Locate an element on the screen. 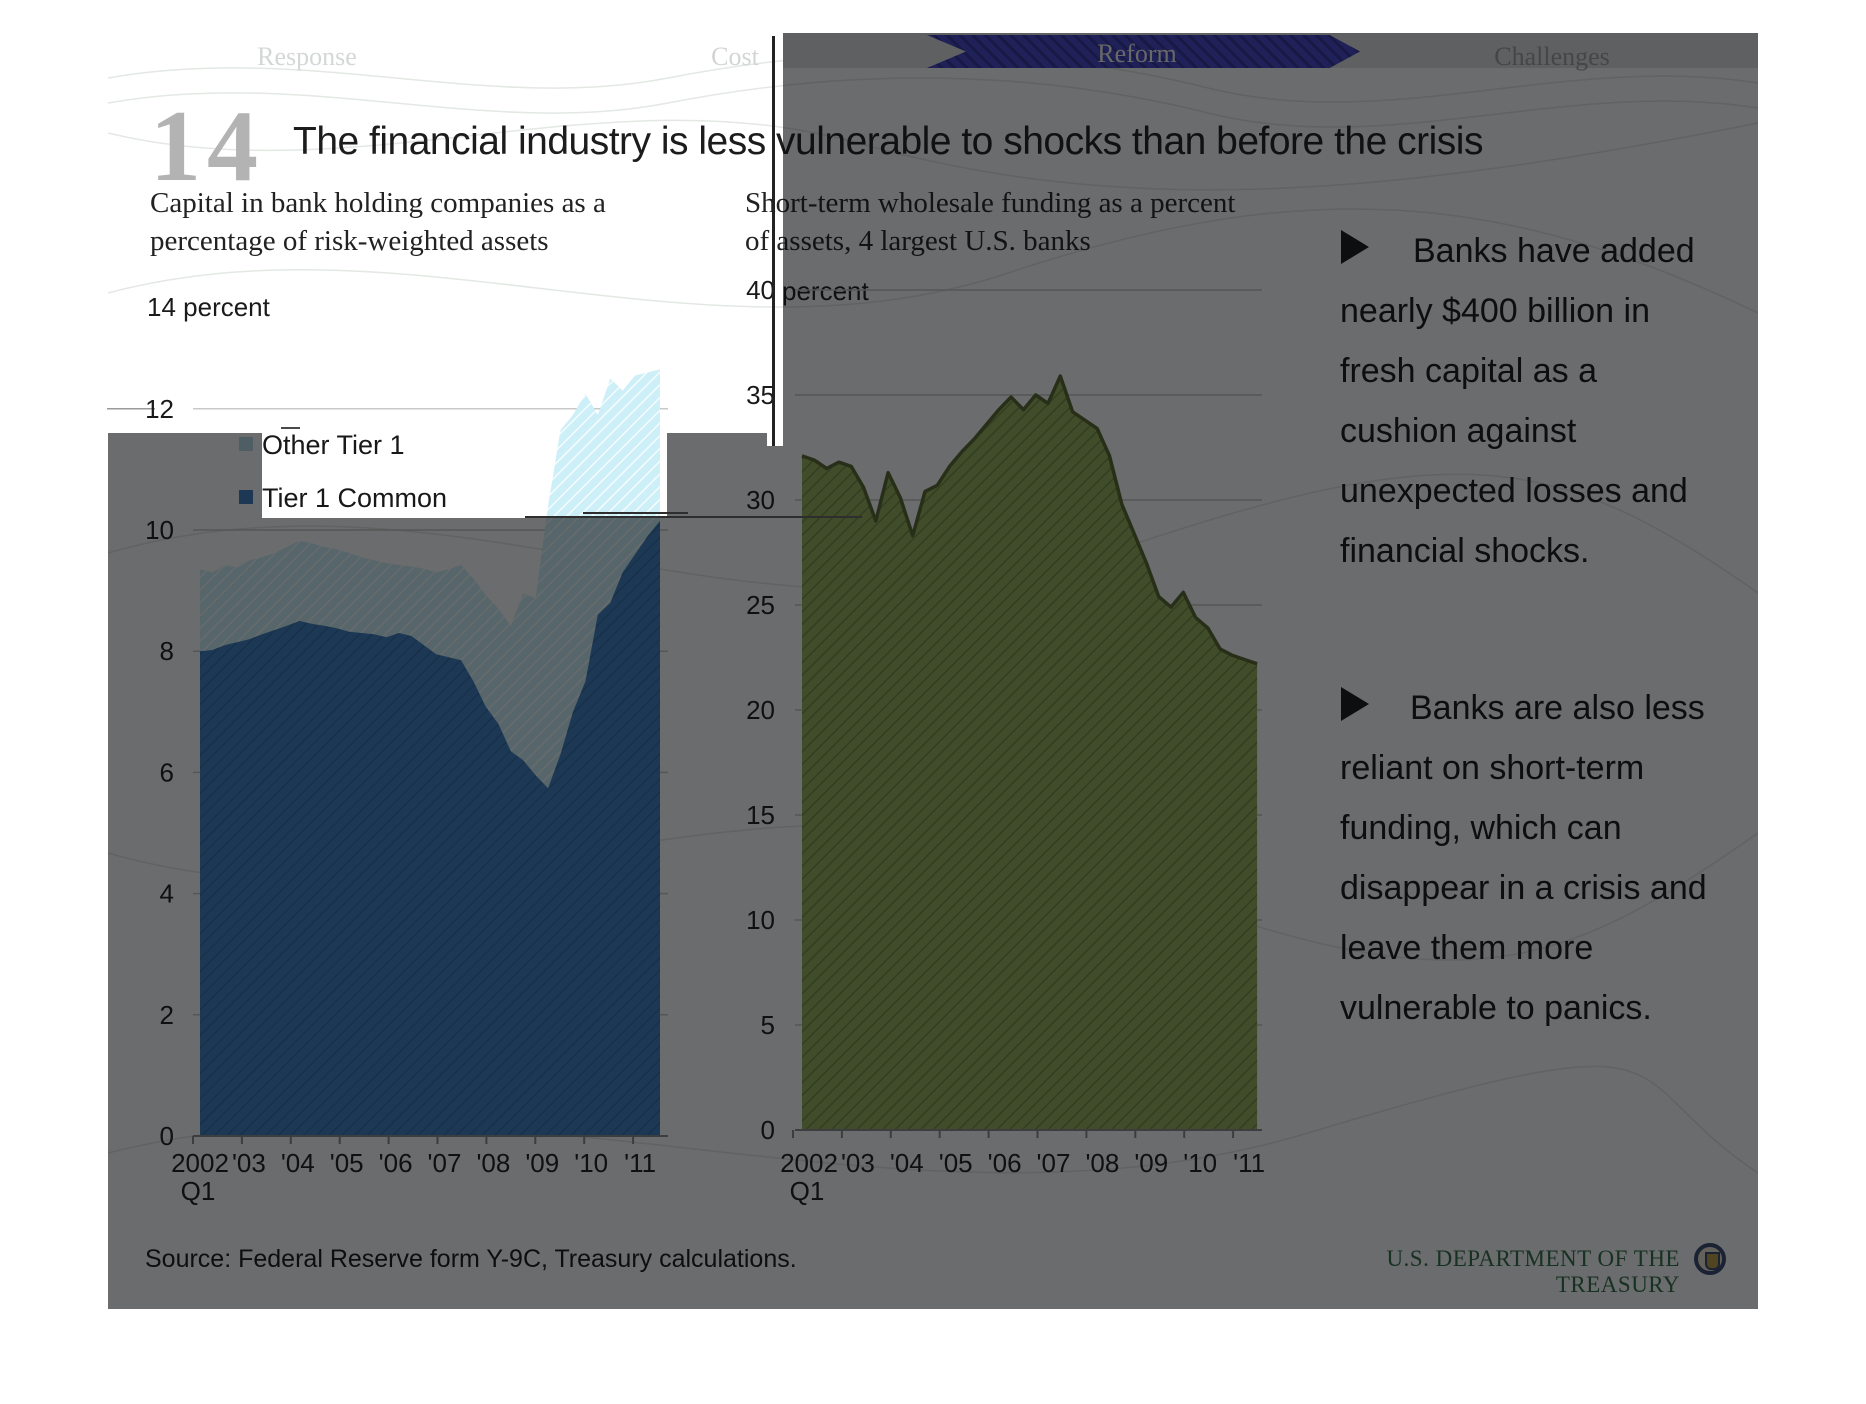 This screenshot has width=1866, height=1404. nav-tab-response: Response is located at coordinates (307, 56).